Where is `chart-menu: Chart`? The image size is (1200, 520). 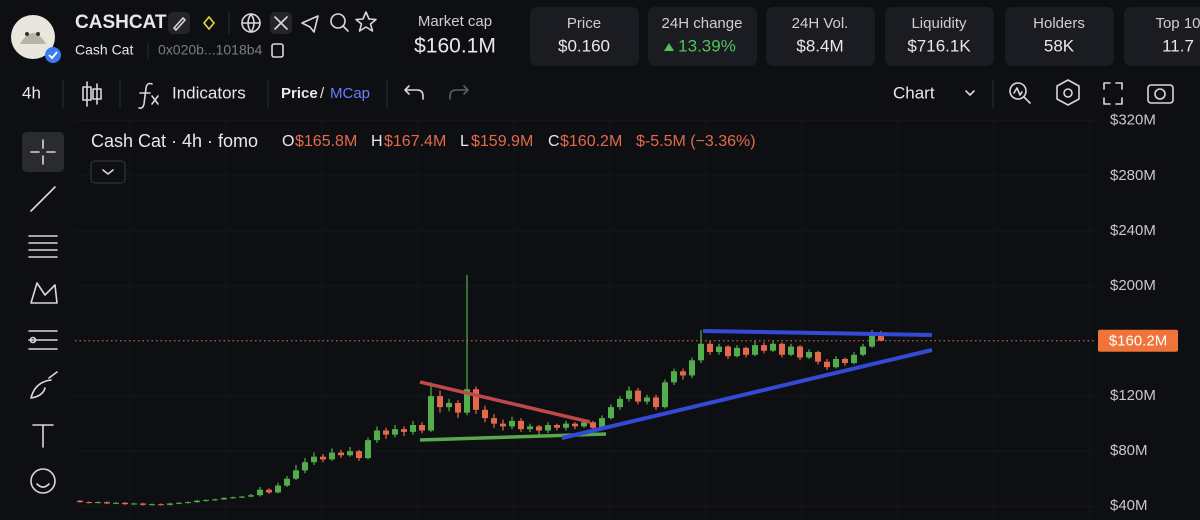
chart-menu: Chart is located at coordinates (914, 92).